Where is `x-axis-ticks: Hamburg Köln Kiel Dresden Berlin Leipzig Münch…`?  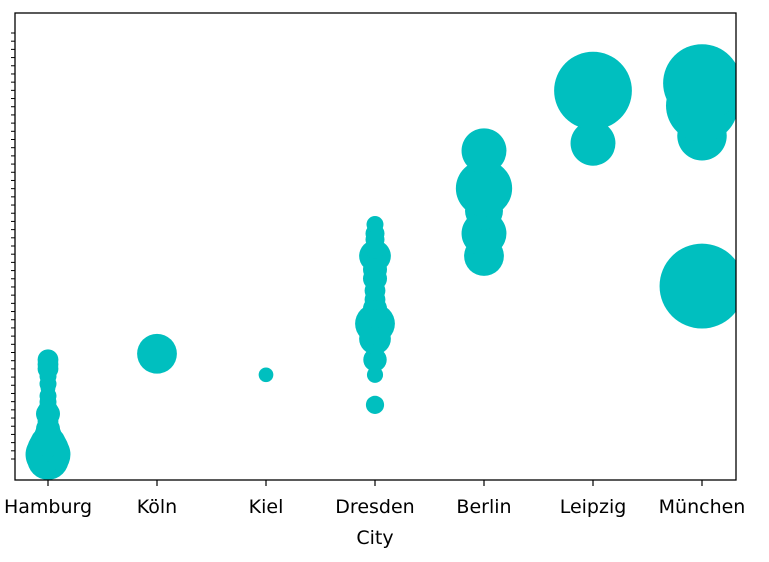
x-axis-ticks: Hamburg Köln Kiel Dresden Berlin Leipzig Münch… is located at coordinates (374, 499).